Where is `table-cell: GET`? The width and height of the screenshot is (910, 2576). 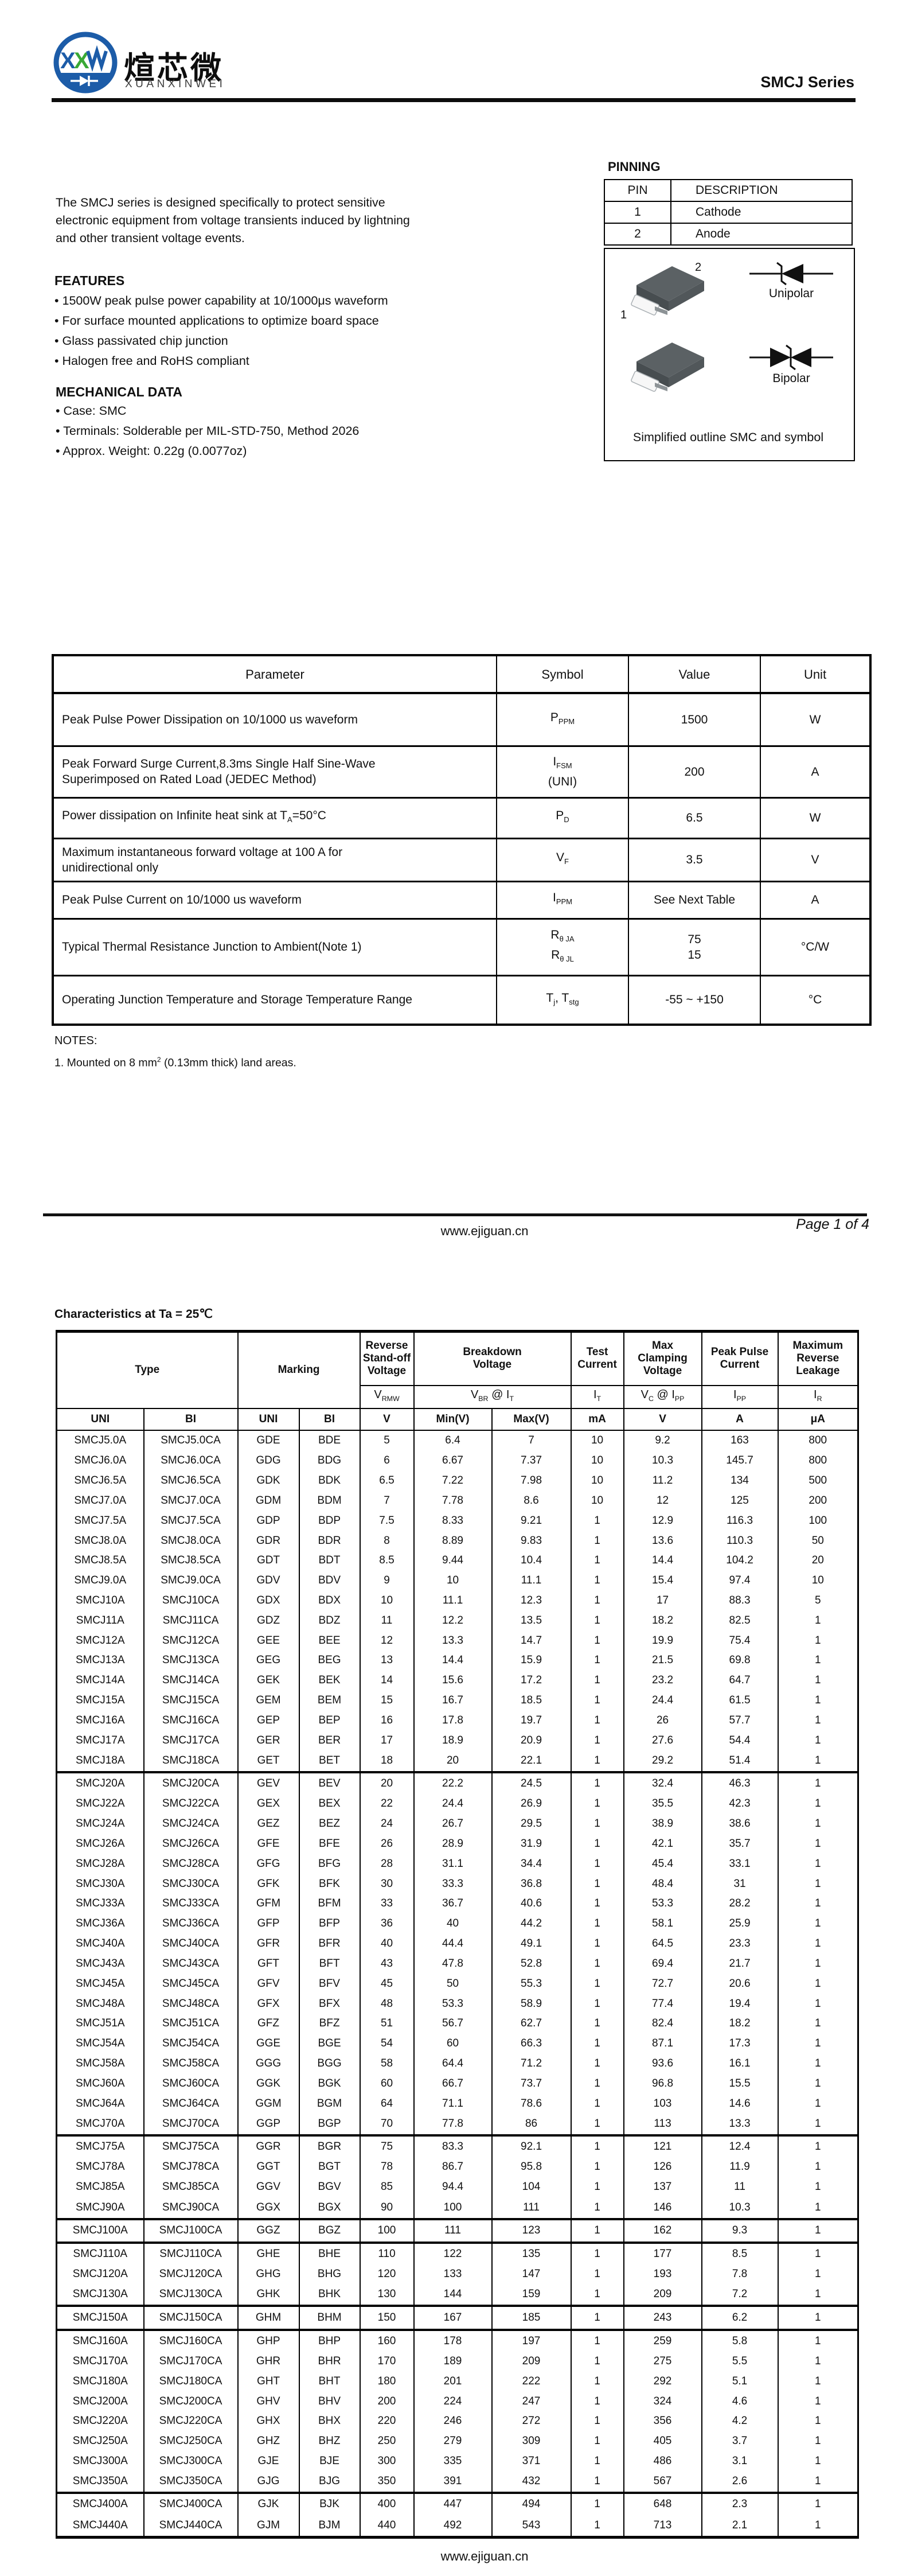 table-cell: GET is located at coordinates (268, 1762).